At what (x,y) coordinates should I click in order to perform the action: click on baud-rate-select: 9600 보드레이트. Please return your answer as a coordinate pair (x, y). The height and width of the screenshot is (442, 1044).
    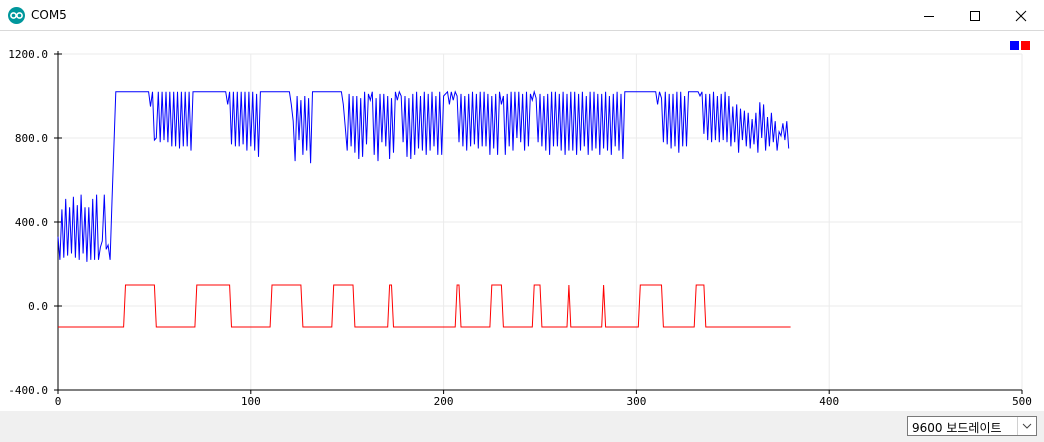
    Looking at the image, I should click on (972, 426).